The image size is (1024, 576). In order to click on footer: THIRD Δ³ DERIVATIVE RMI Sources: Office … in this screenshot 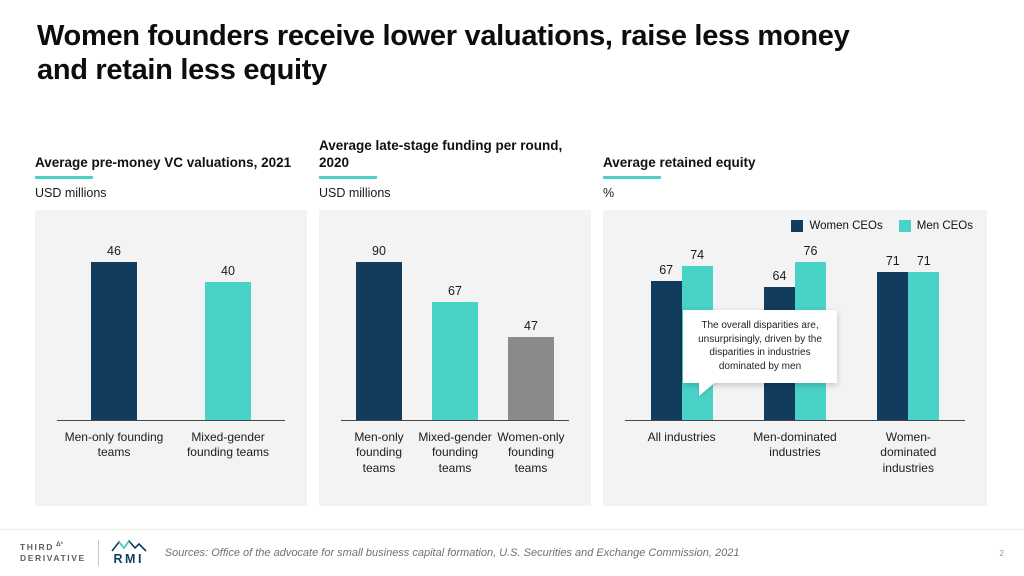, I will do `click(512, 552)`.